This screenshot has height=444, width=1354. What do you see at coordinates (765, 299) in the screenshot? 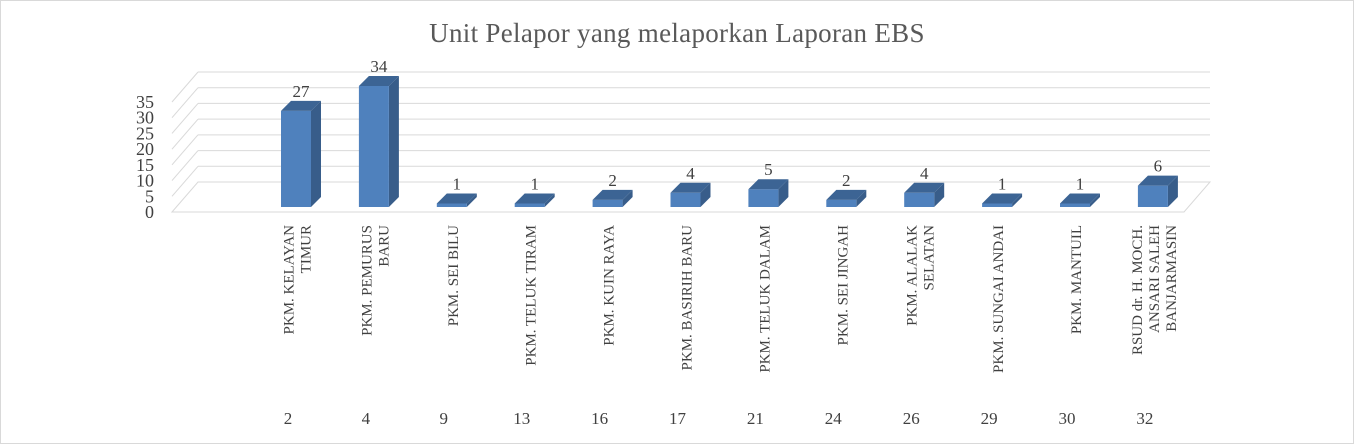
I see `category-label: PKM. TELUK DALAM` at bounding box center [765, 299].